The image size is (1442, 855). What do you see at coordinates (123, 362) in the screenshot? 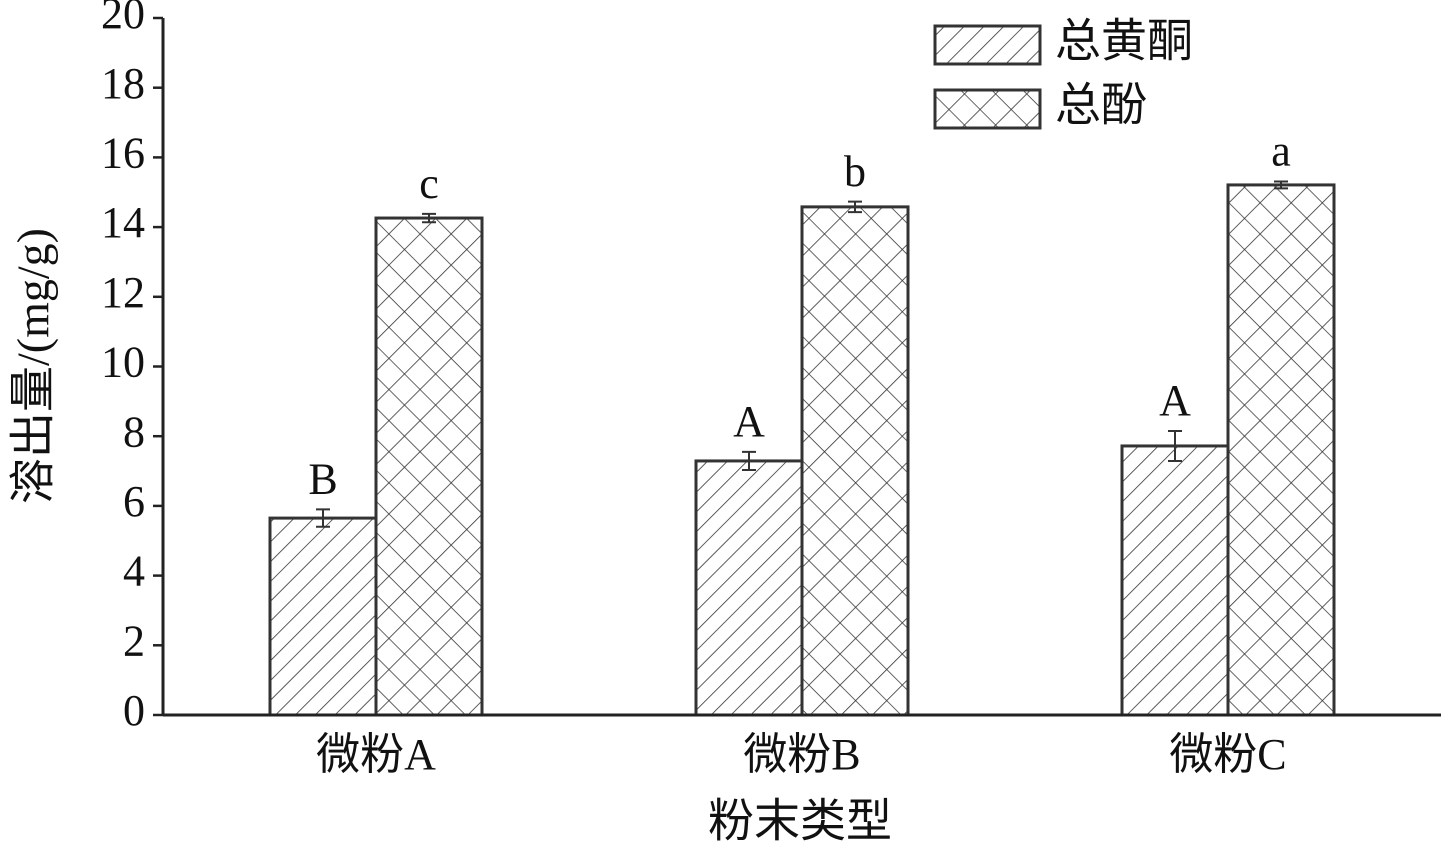
I see `y-tick-label: 10` at bounding box center [123, 362].